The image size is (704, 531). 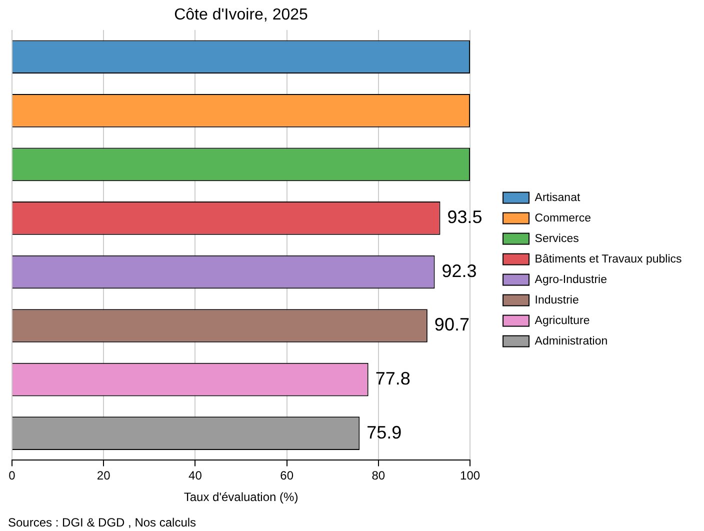 What do you see at coordinates (195, 475) in the screenshot?
I see `x-tick-label: 40` at bounding box center [195, 475].